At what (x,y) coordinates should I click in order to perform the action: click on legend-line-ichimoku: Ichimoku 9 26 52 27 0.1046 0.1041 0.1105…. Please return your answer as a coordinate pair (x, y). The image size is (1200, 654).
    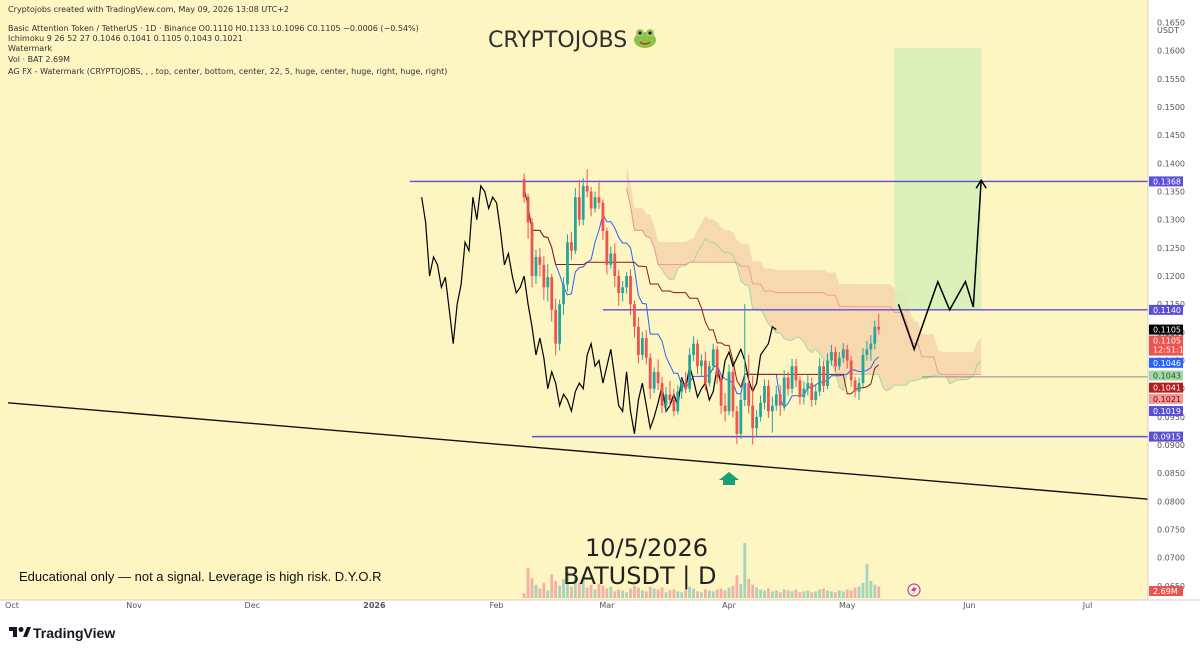
    Looking at the image, I should click on (125, 38).